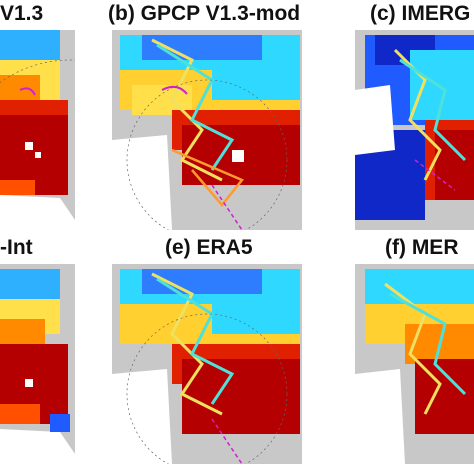  I want to click on map-panel-d, so click(37, 364).